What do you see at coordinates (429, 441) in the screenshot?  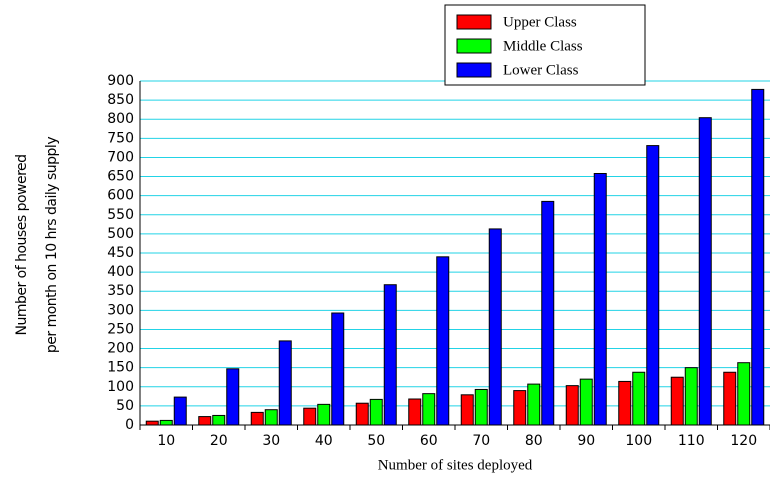 I see `x-tick-label: 60` at bounding box center [429, 441].